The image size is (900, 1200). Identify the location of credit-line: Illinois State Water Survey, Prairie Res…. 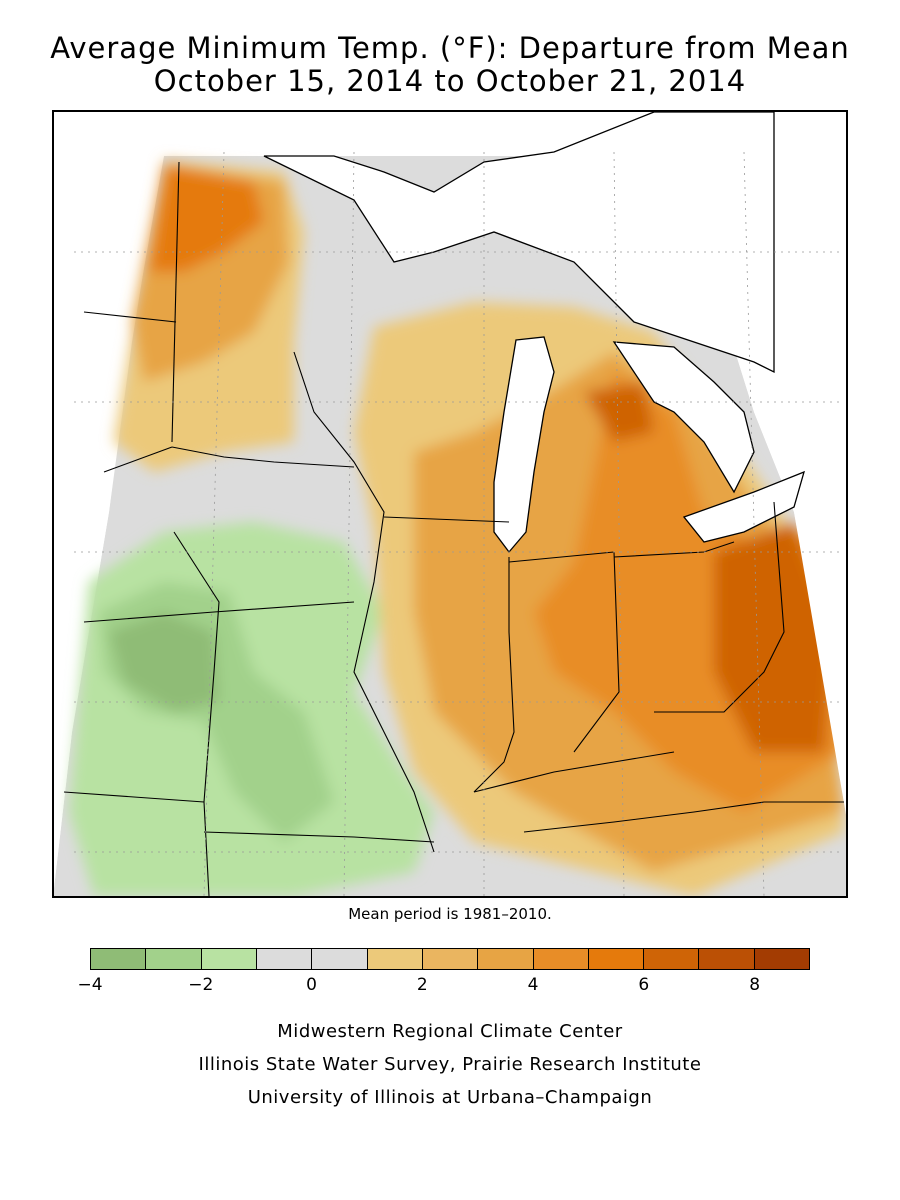
(450, 1064).